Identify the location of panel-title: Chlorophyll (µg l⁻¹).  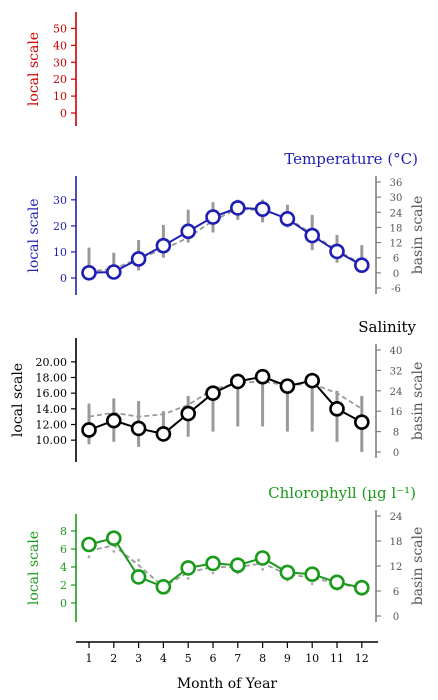
(342, 493).